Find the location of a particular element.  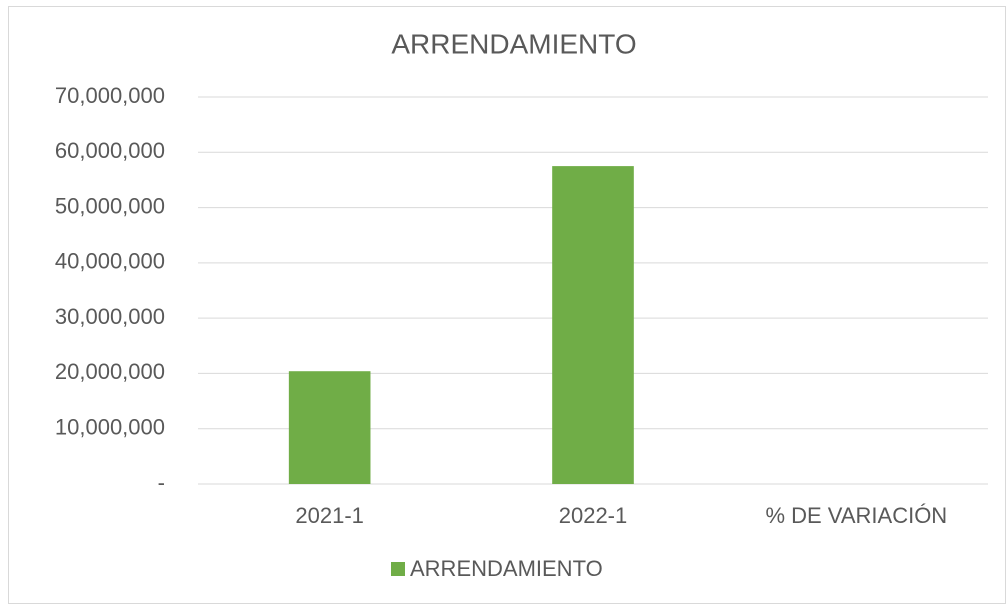

legend-swatch is located at coordinates (398, 569).